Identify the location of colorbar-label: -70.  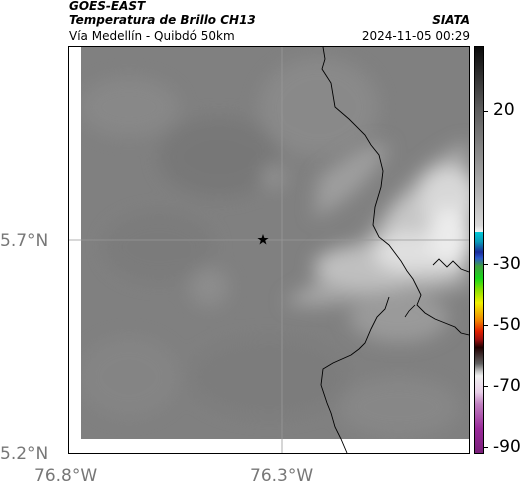
(507, 386).